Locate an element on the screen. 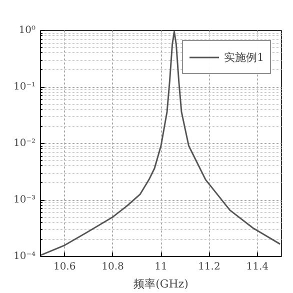  x-tick-label: 11.2 is located at coordinates (209, 267).